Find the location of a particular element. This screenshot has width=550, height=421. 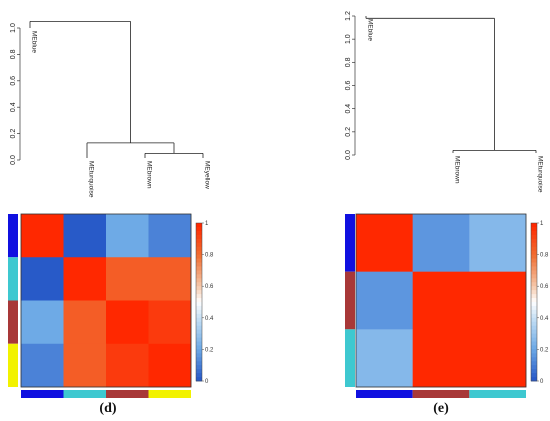

color-scale-label-e: 0.6 is located at coordinates (544, 287).